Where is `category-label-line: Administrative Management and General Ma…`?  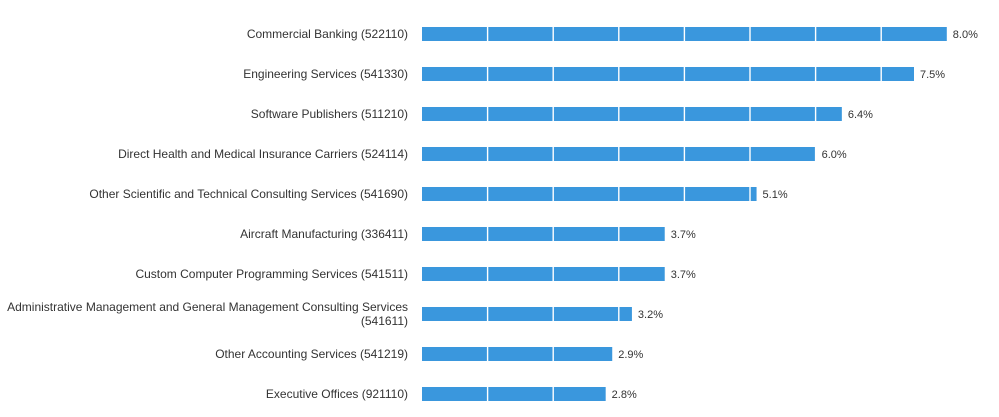
category-label-line: Administrative Management and General Ma… is located at coordinates (207, 307).